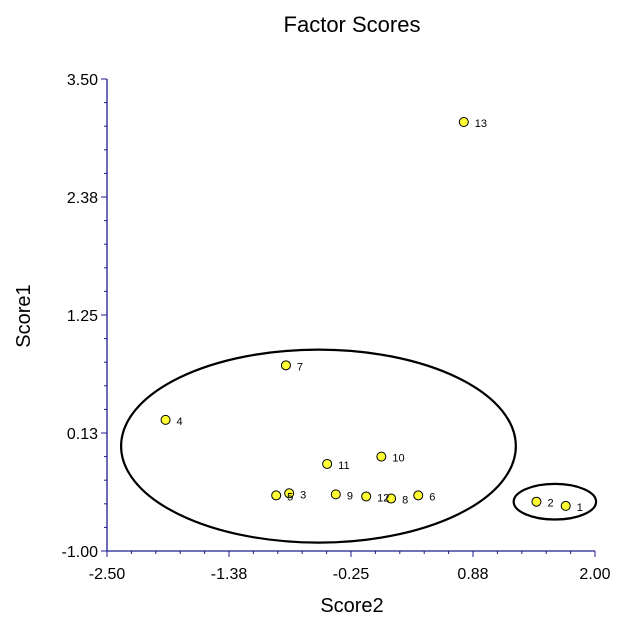  I want to click on point-label: 7, so click(300, 367).